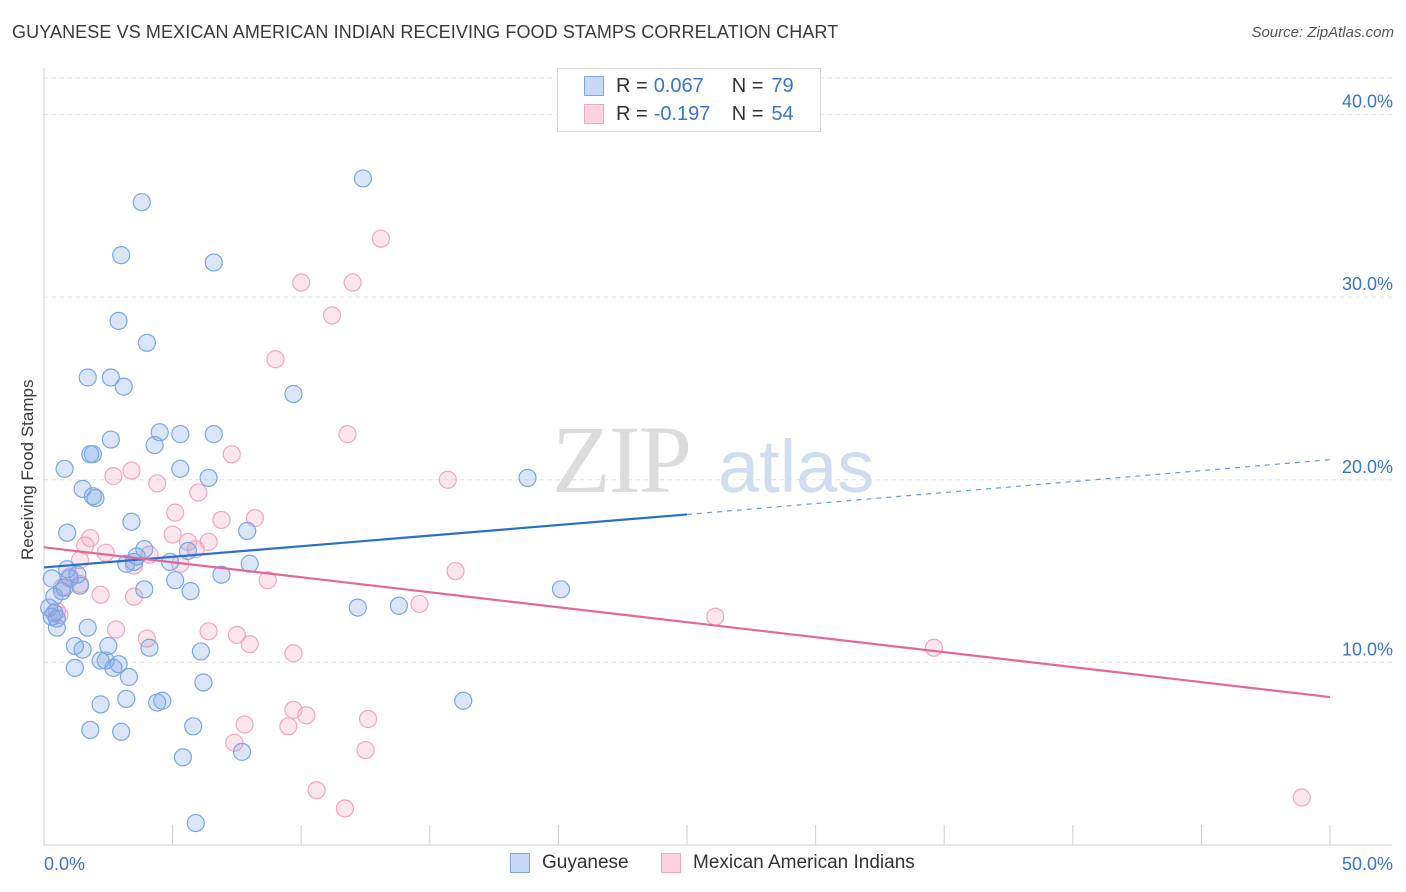 The image size is (1406, 892). I want to click on x-tick-label: 0.0%, so click(64, 864).